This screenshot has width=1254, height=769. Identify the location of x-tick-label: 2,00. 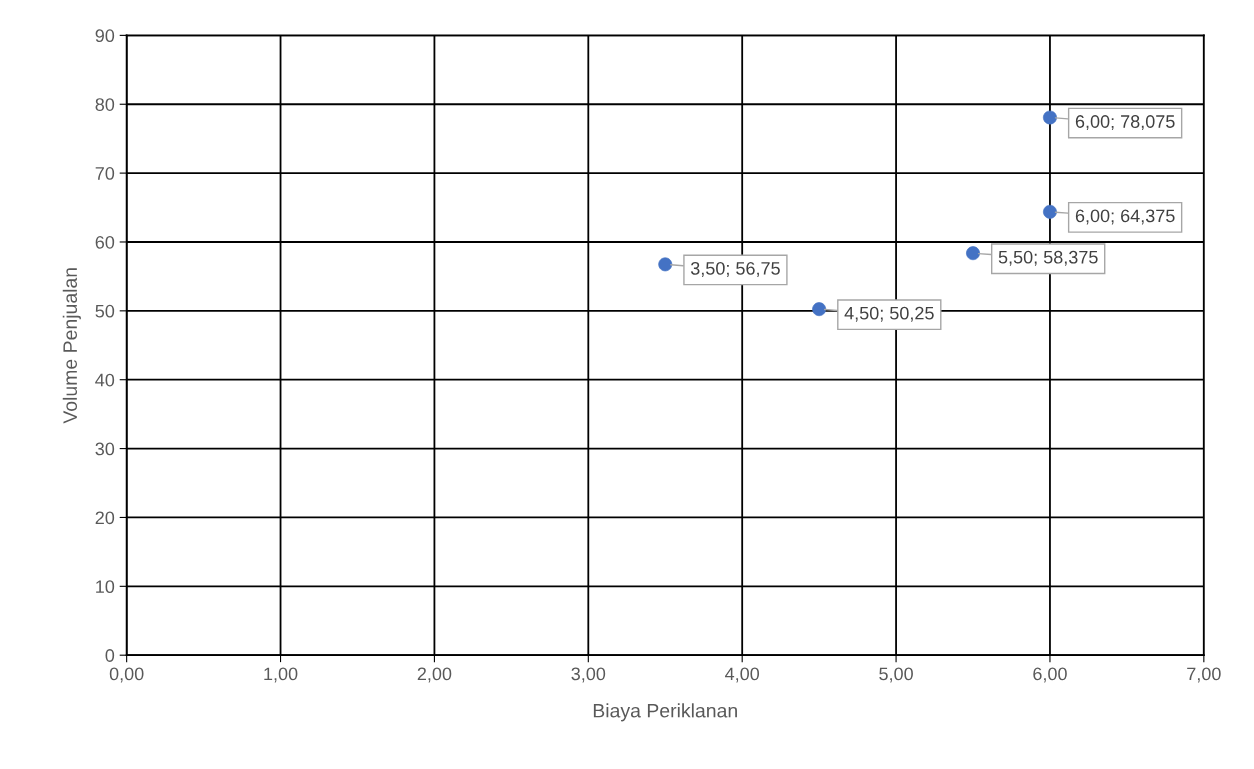
(434, 675).